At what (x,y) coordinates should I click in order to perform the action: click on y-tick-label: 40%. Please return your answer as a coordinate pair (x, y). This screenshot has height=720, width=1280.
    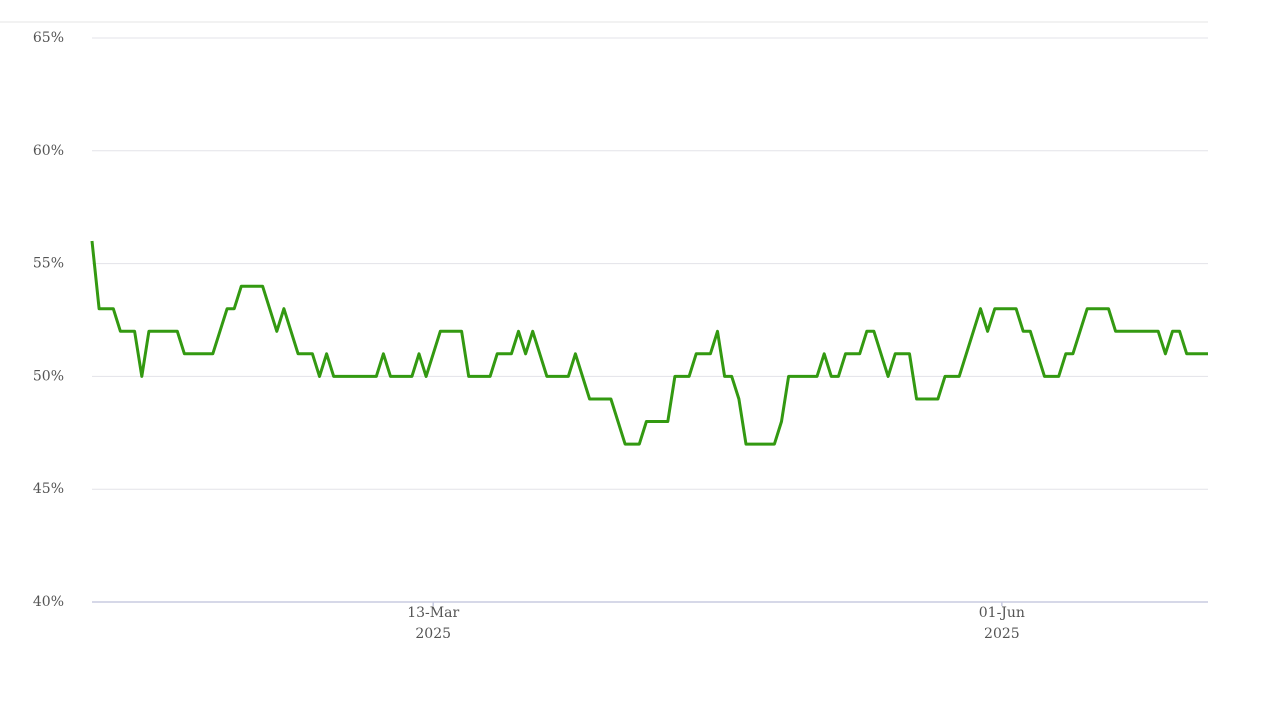
    Looking at the image, I should click on (48, 602).